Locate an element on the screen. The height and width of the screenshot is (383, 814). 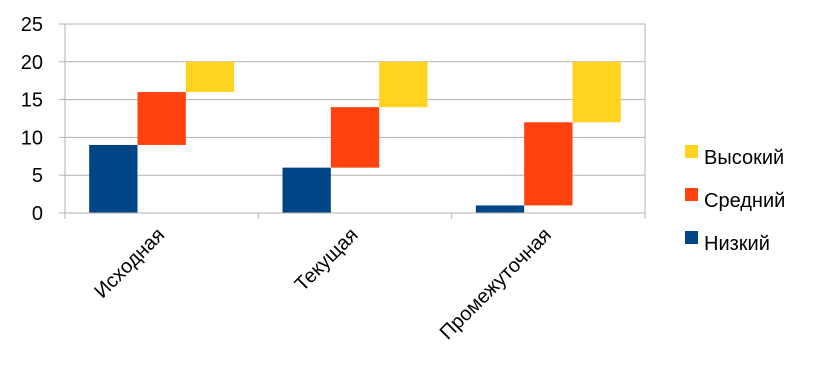
category-label: Текущая is located at coordinates (327, 260).